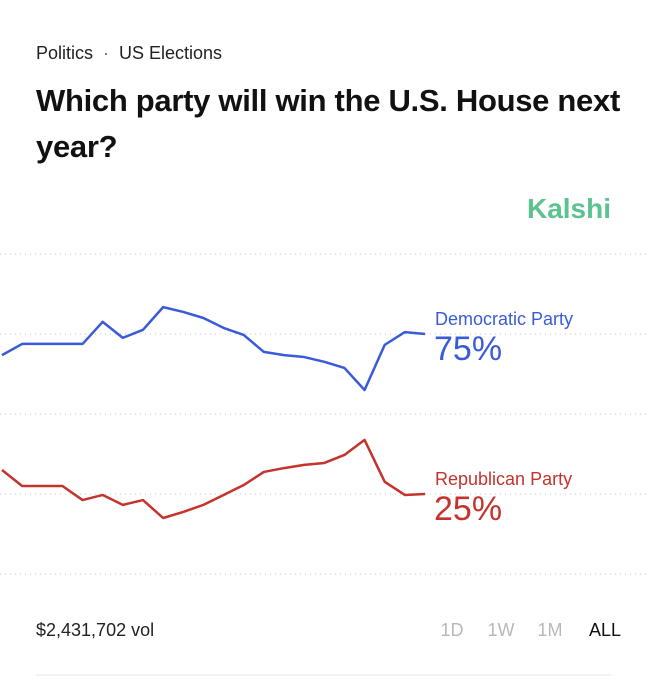 This screenshot has width=647, height=680. Describe the element at coordinates (504, 319) in the screenshot. I see `legend-label: Democratic Party` at that location.